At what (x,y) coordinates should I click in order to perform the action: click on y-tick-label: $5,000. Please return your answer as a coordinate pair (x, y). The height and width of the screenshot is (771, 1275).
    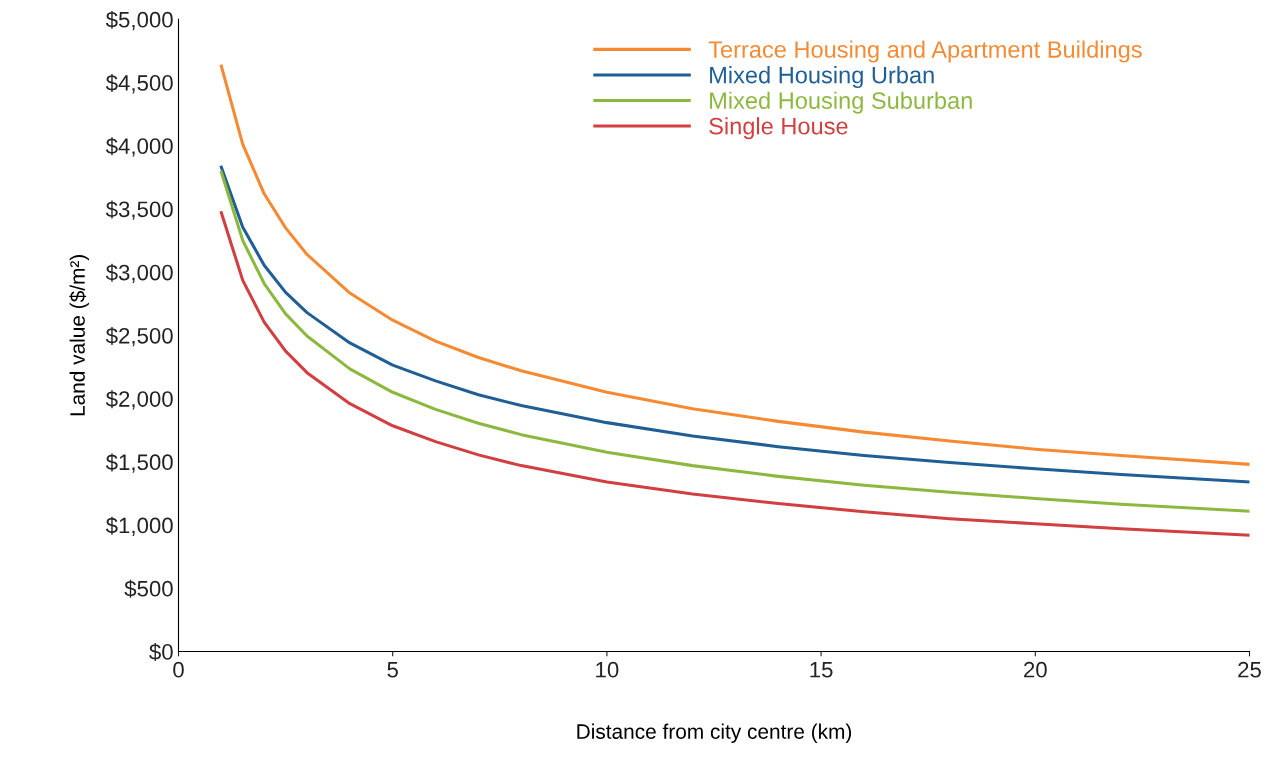
    Looking at the image, I should click on (139, 20).